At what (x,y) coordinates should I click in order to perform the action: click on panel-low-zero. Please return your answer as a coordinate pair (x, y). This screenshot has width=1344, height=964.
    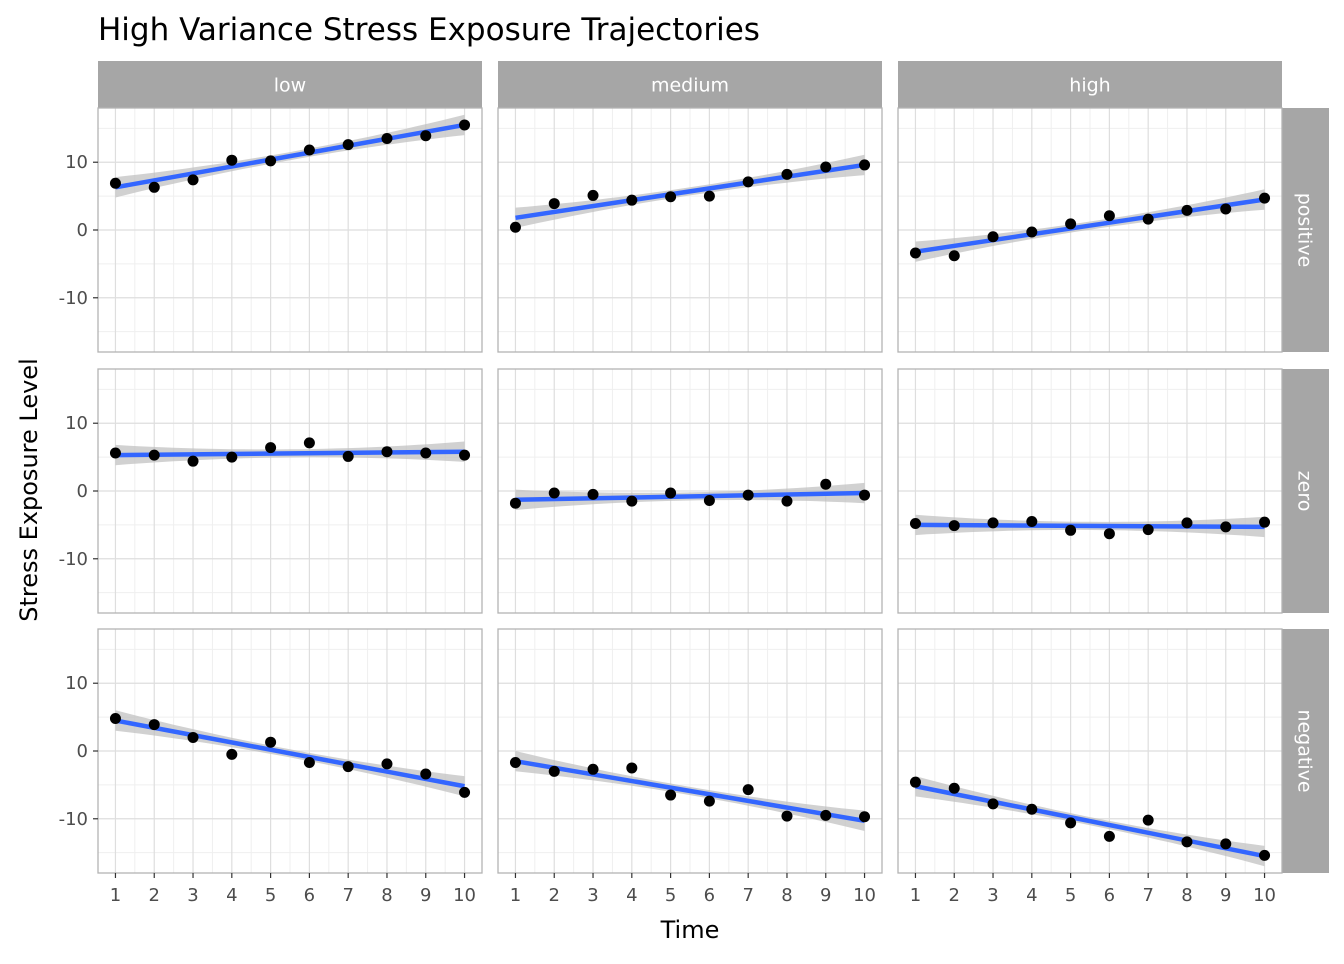
    Looking at the image, I should click on (290, 491).